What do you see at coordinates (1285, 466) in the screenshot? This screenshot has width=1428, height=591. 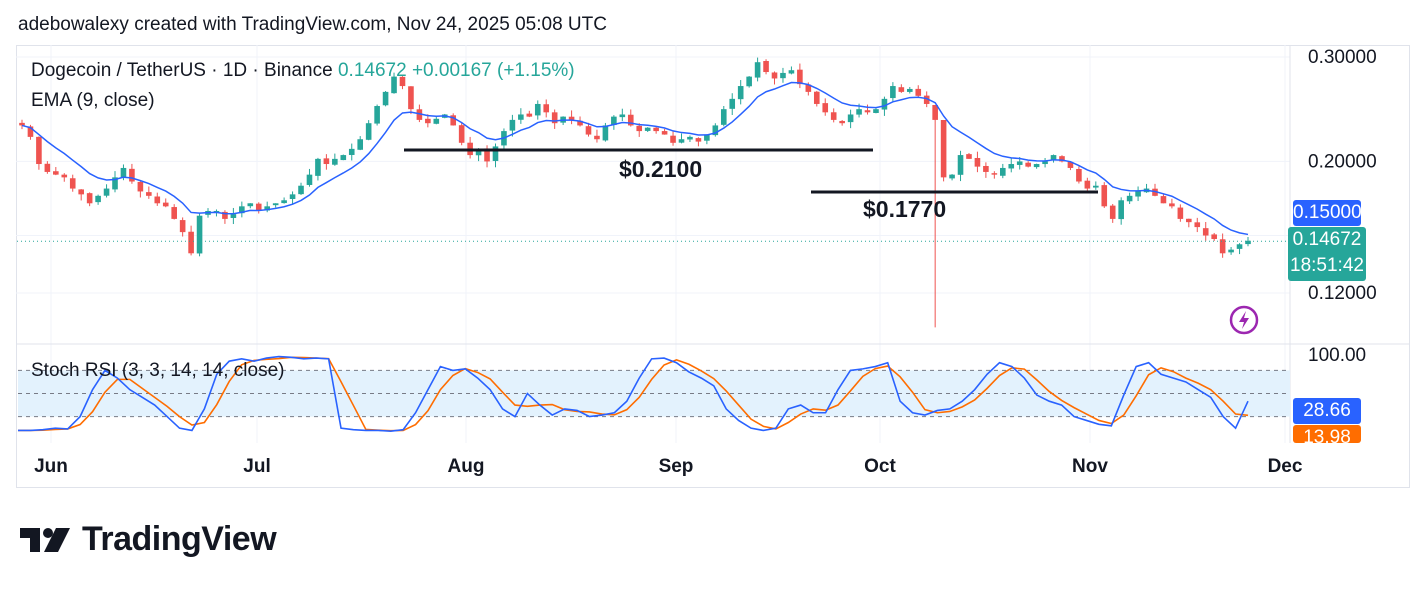 I see `x-tick-label-dec: Dec` at bounding box center [1285, 466].